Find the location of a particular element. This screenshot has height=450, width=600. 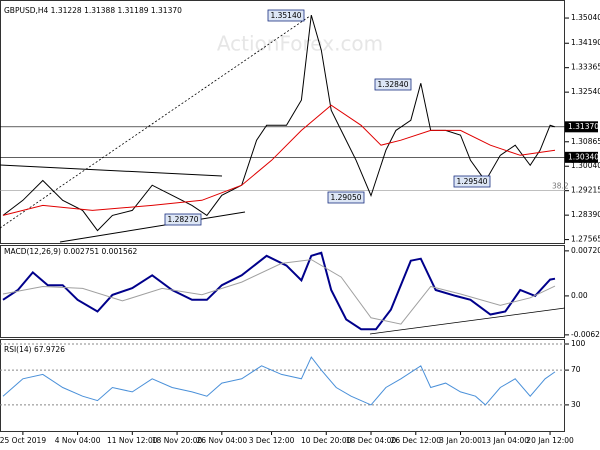

x-tick-label: 11 Nov 12:00 is located at coordinates (132, 440).